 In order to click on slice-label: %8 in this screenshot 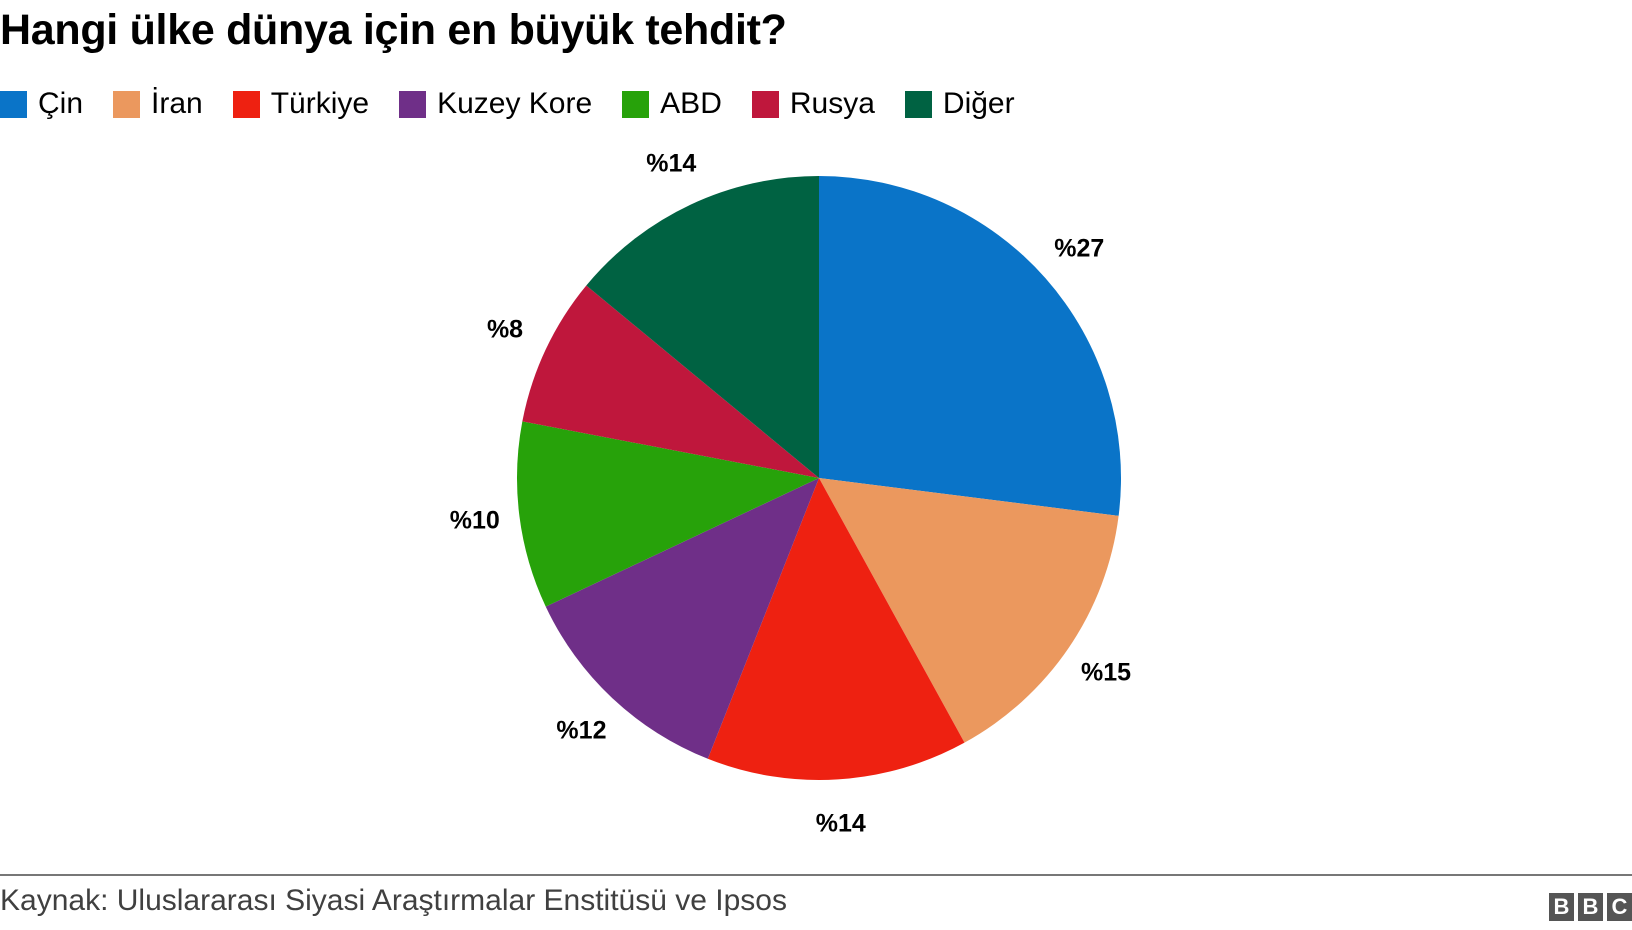, I will do `click(505, 329)`.